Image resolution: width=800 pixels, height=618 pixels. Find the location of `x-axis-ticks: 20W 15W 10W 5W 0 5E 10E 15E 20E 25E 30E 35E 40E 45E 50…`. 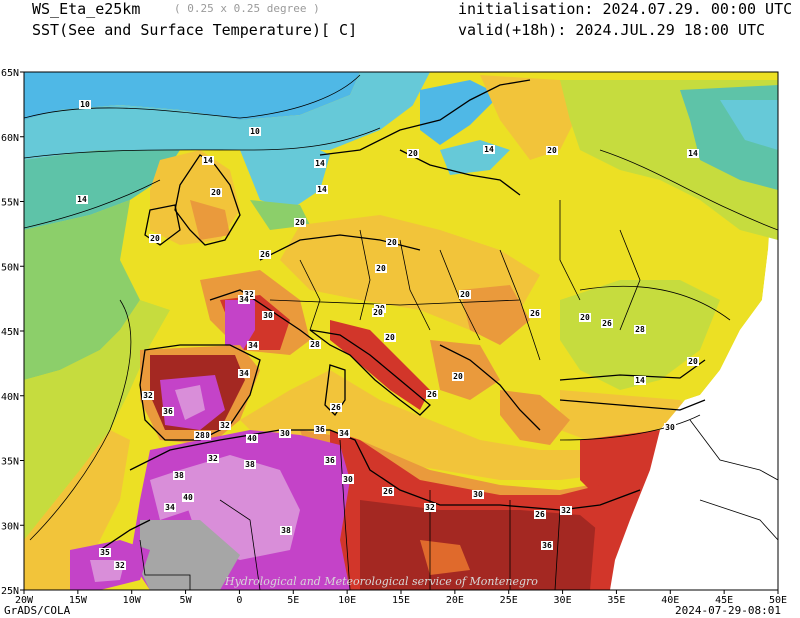

x-axis-ticks: 20W 15W 10W 5W 0 5E 10E 15E 20E 25E 30E 35E 40E 45E 50… is located at coordinates (401, 598).